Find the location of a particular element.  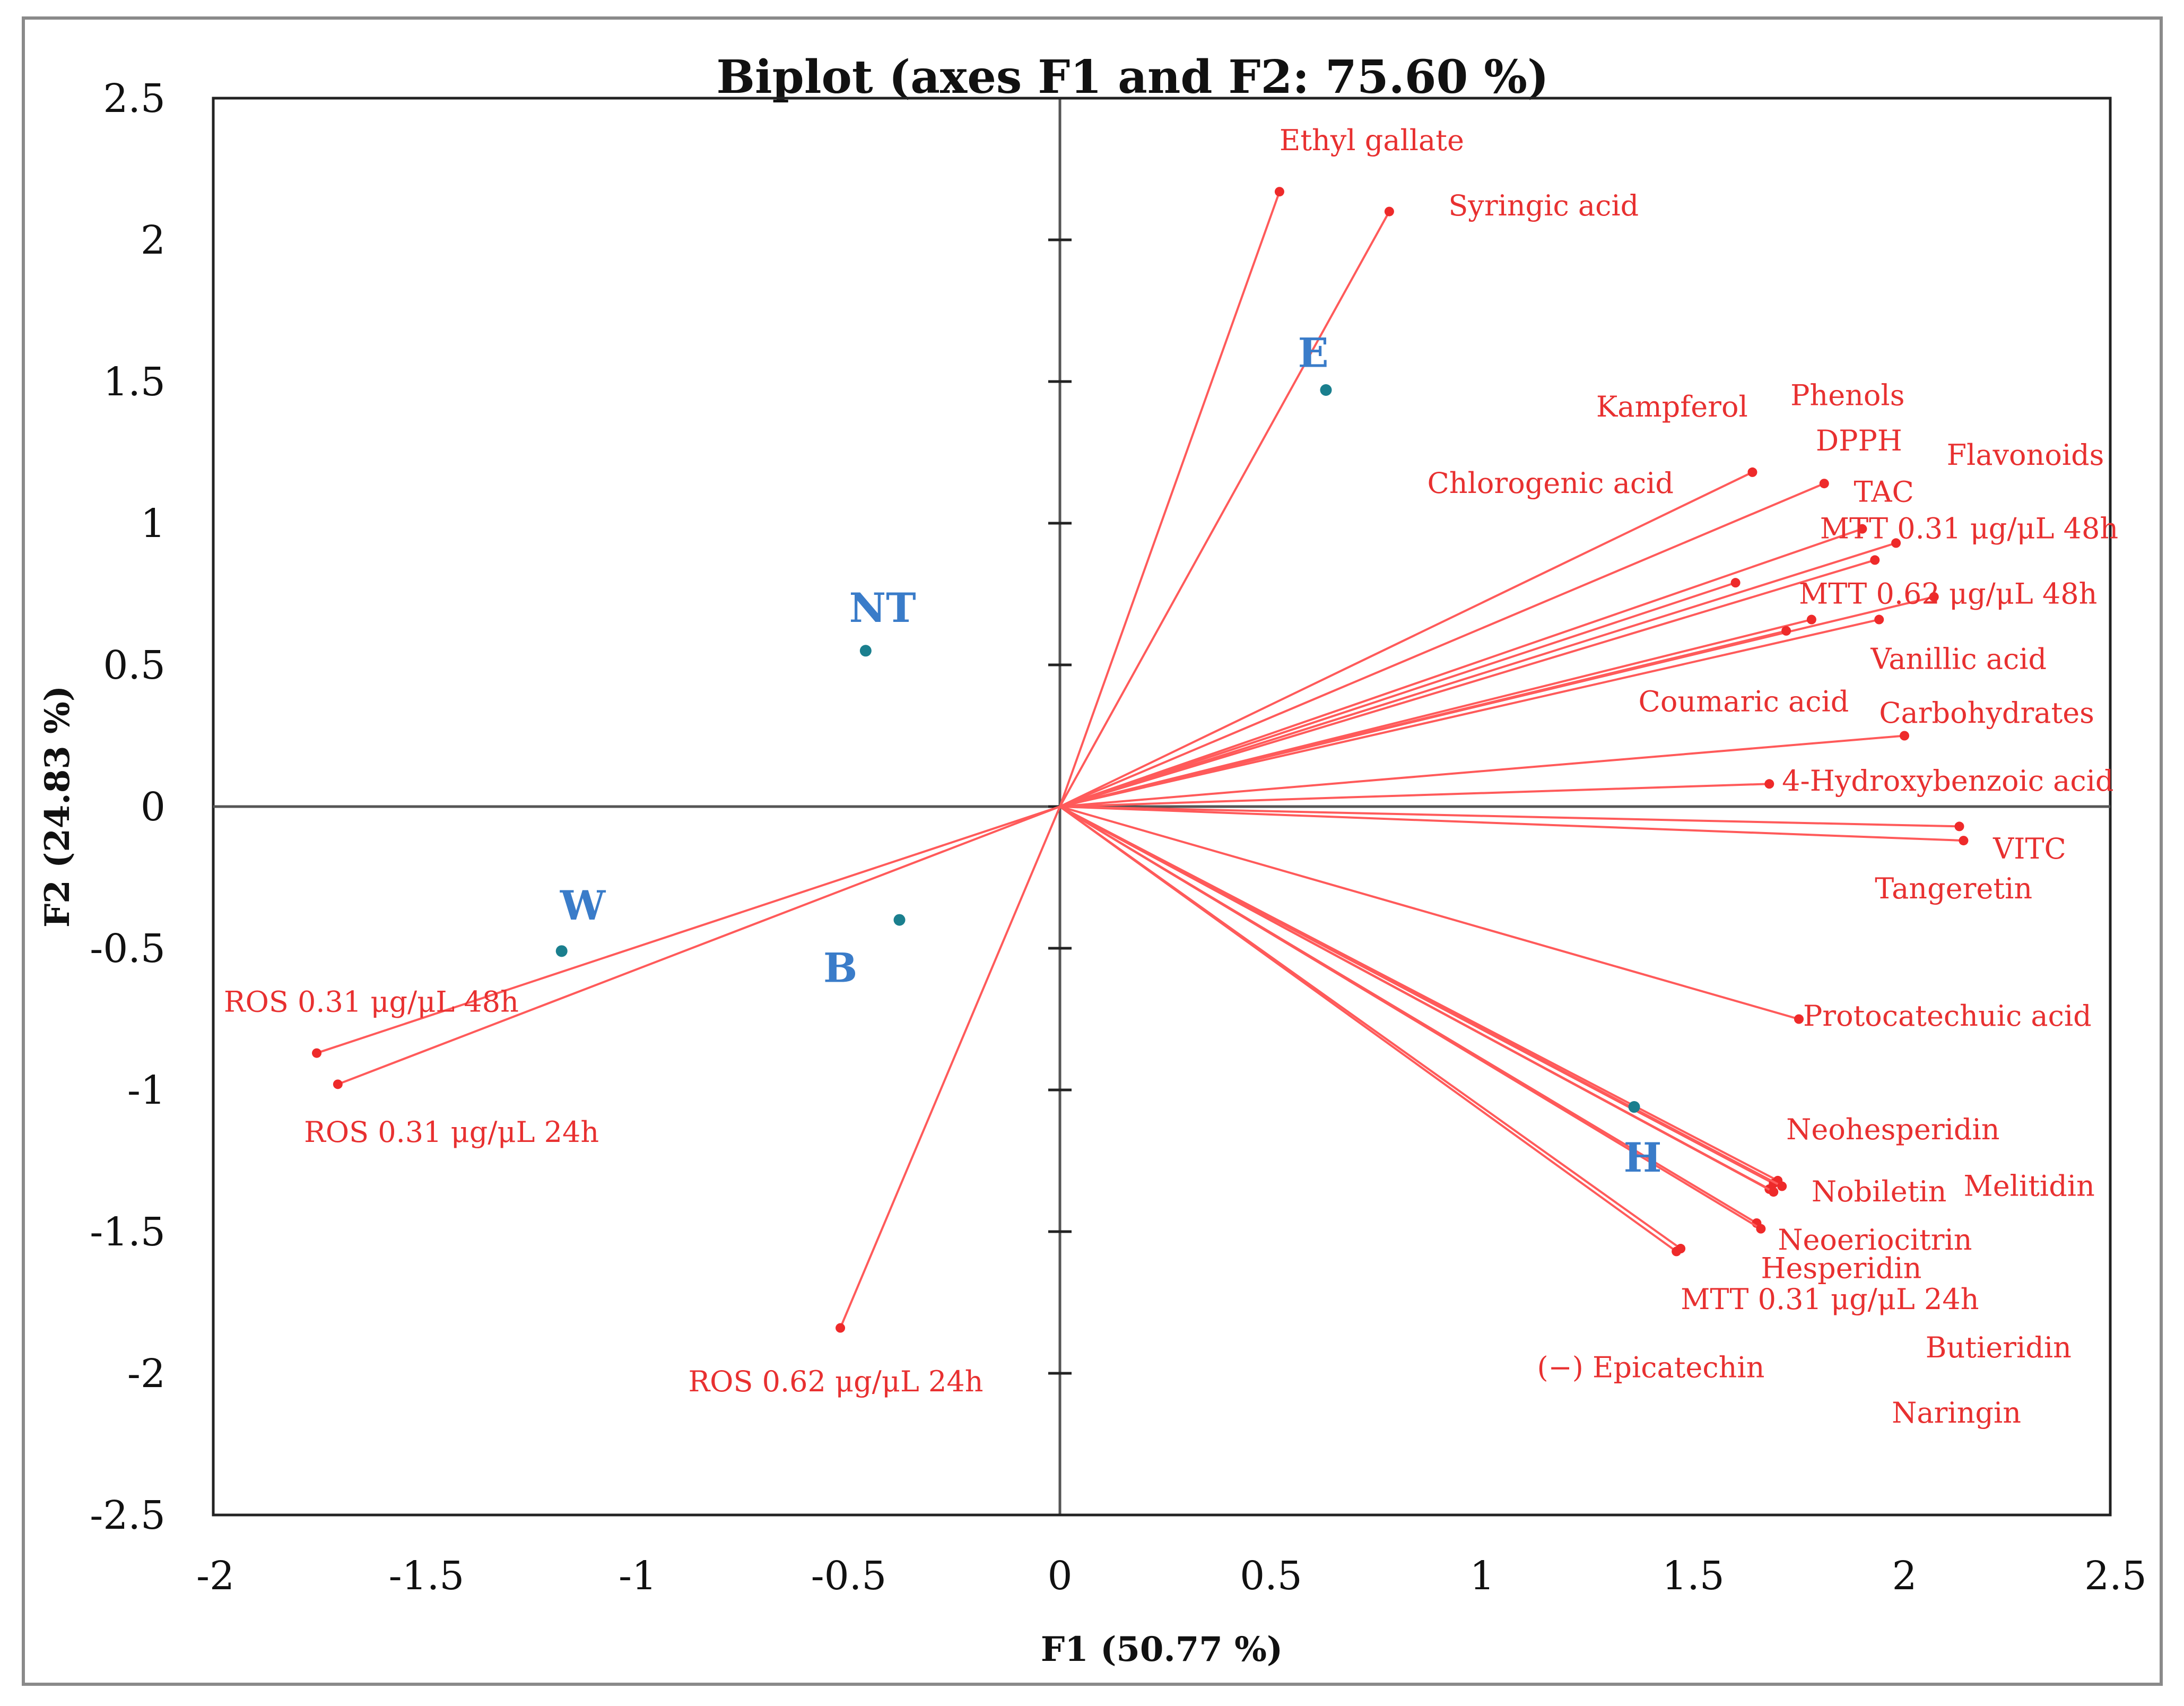

y-tick-label: 2 is located at coordinates (153, 240).